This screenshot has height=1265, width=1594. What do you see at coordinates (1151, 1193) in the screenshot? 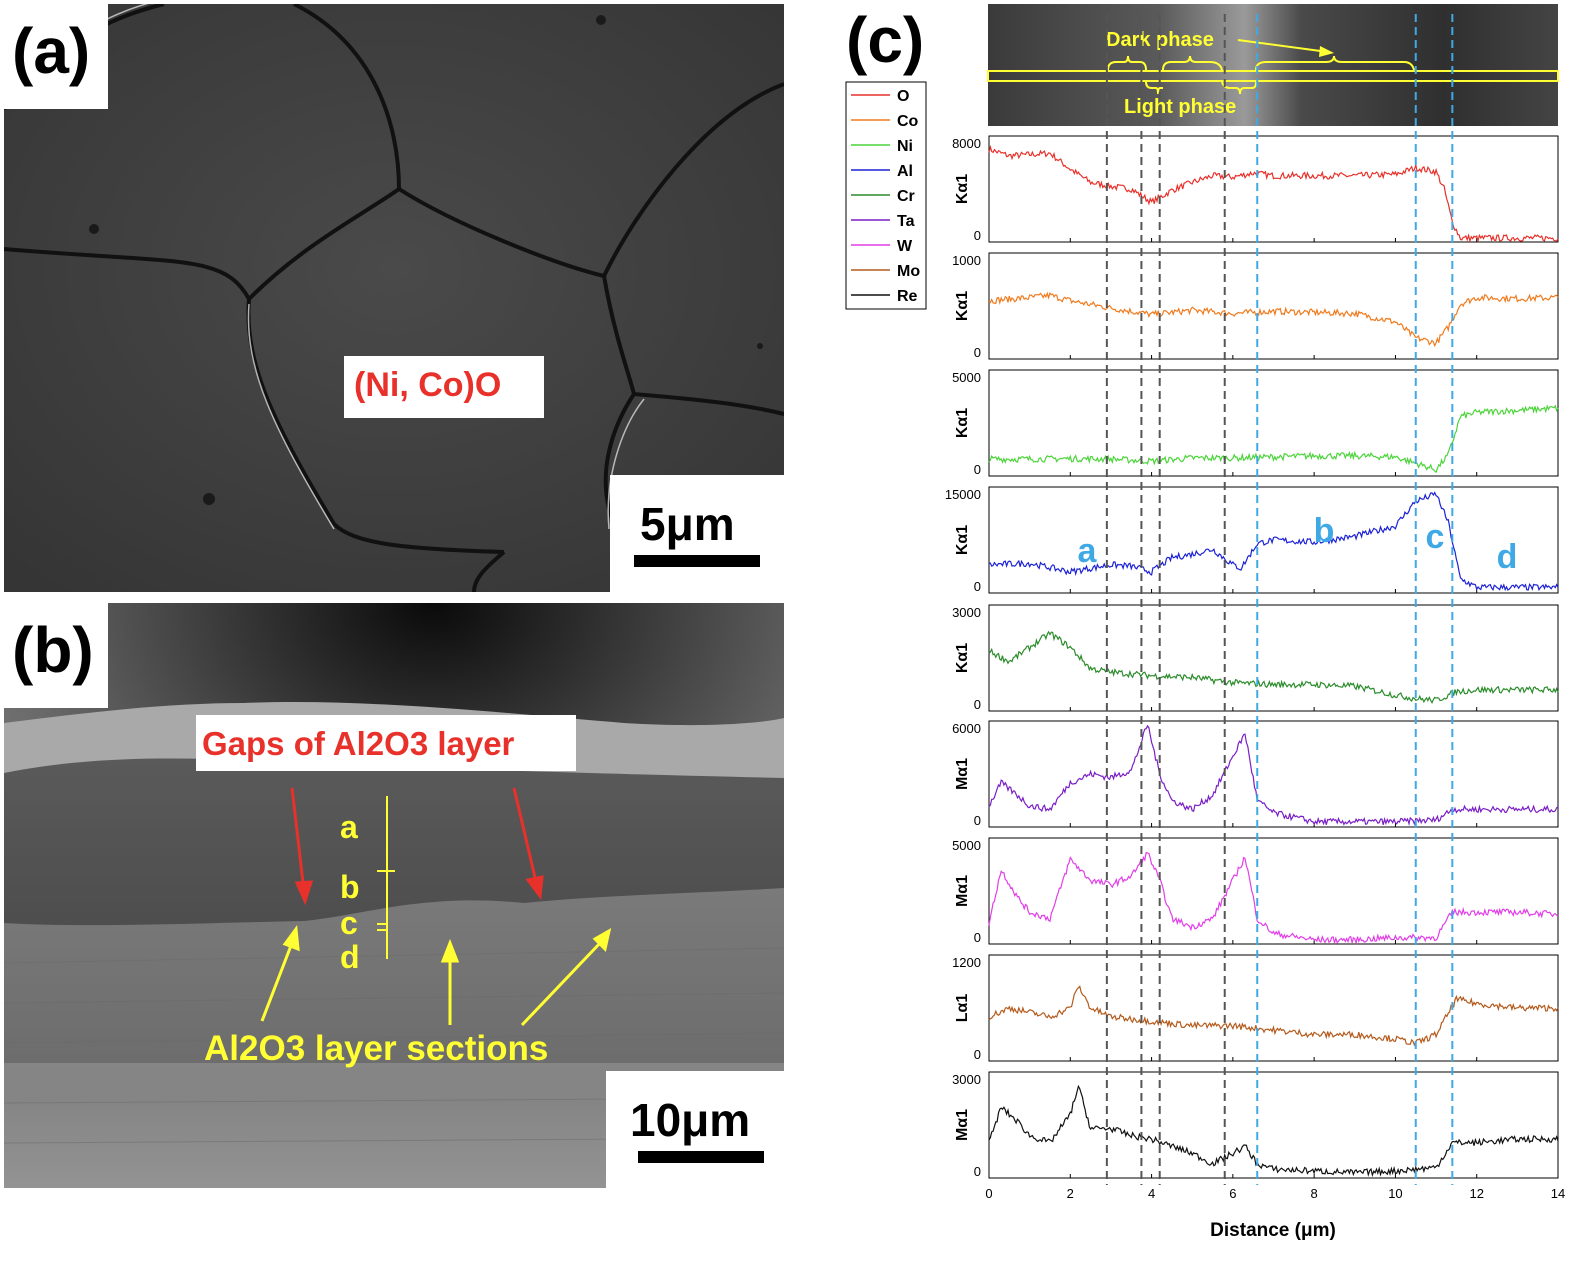
I see `x-tick-label: 4` at bounding box center [1151, 1193].